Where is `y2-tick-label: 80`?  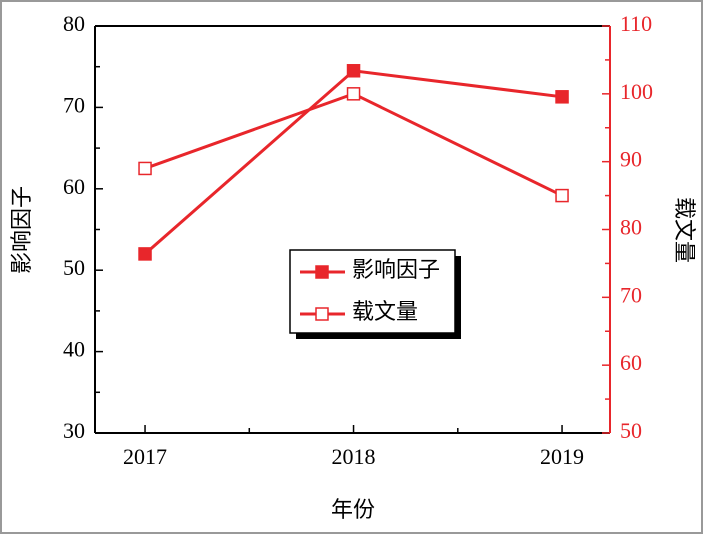 y2-tick-label: 80 is located at coordinates (631, 227).